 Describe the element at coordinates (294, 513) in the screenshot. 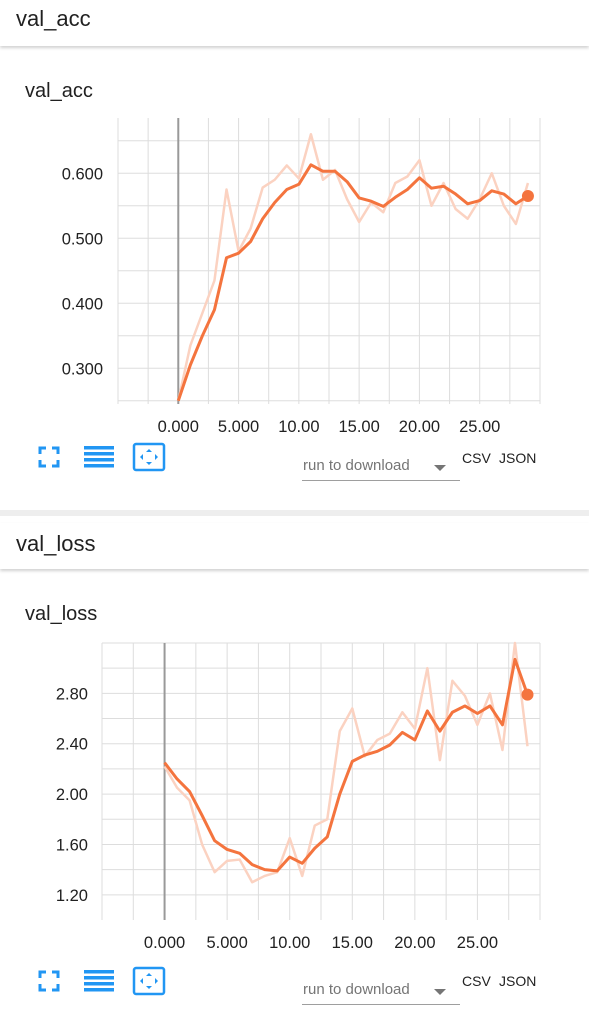

I see `panel-divider` at that location.